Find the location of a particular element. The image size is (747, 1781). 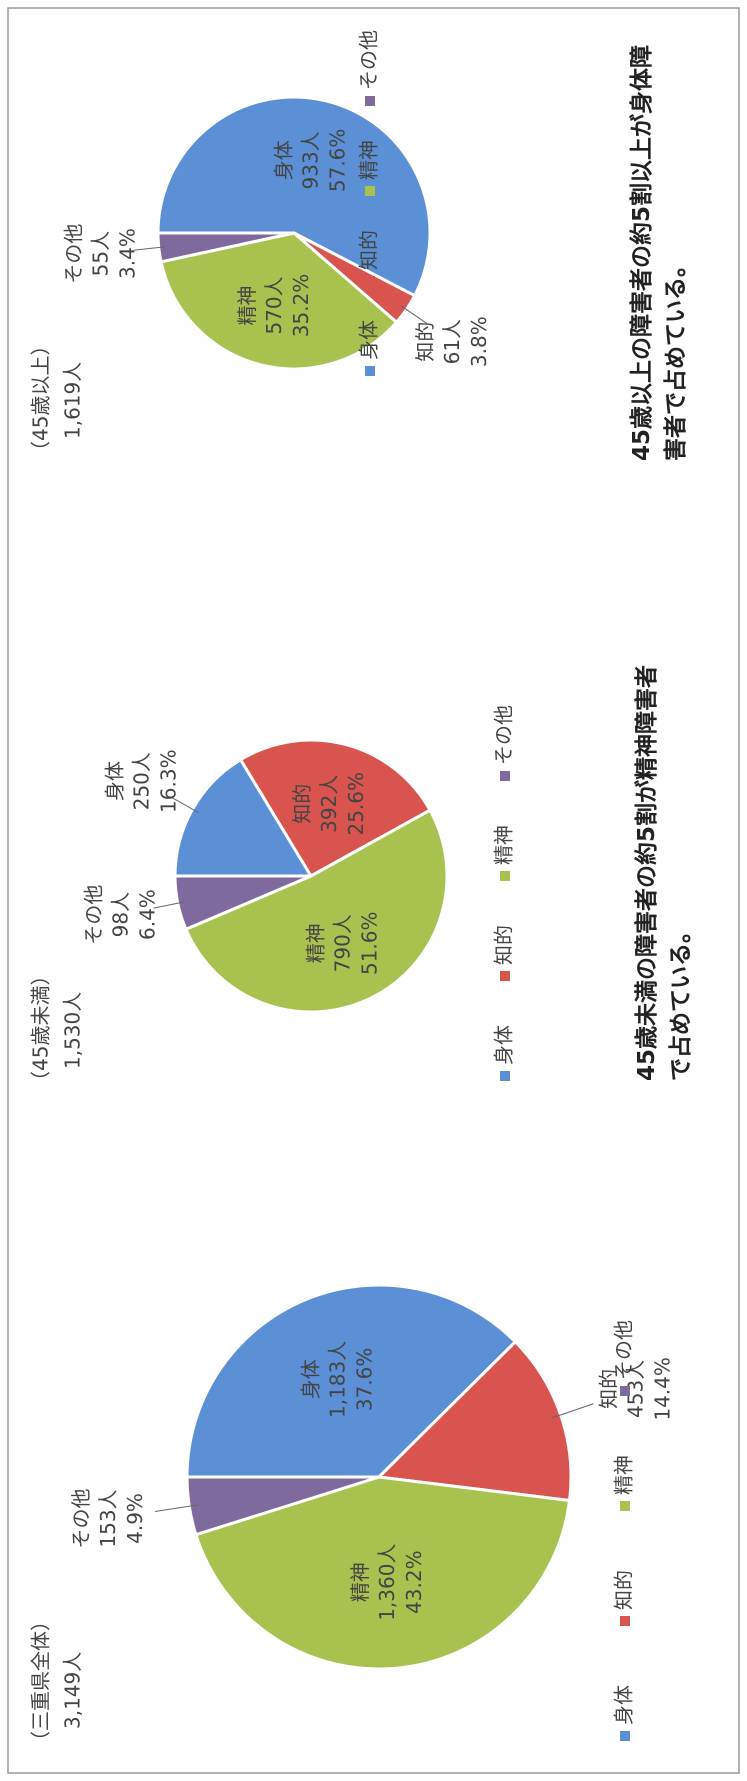

slice-count: 98人 is located at coordinates (120, 914).